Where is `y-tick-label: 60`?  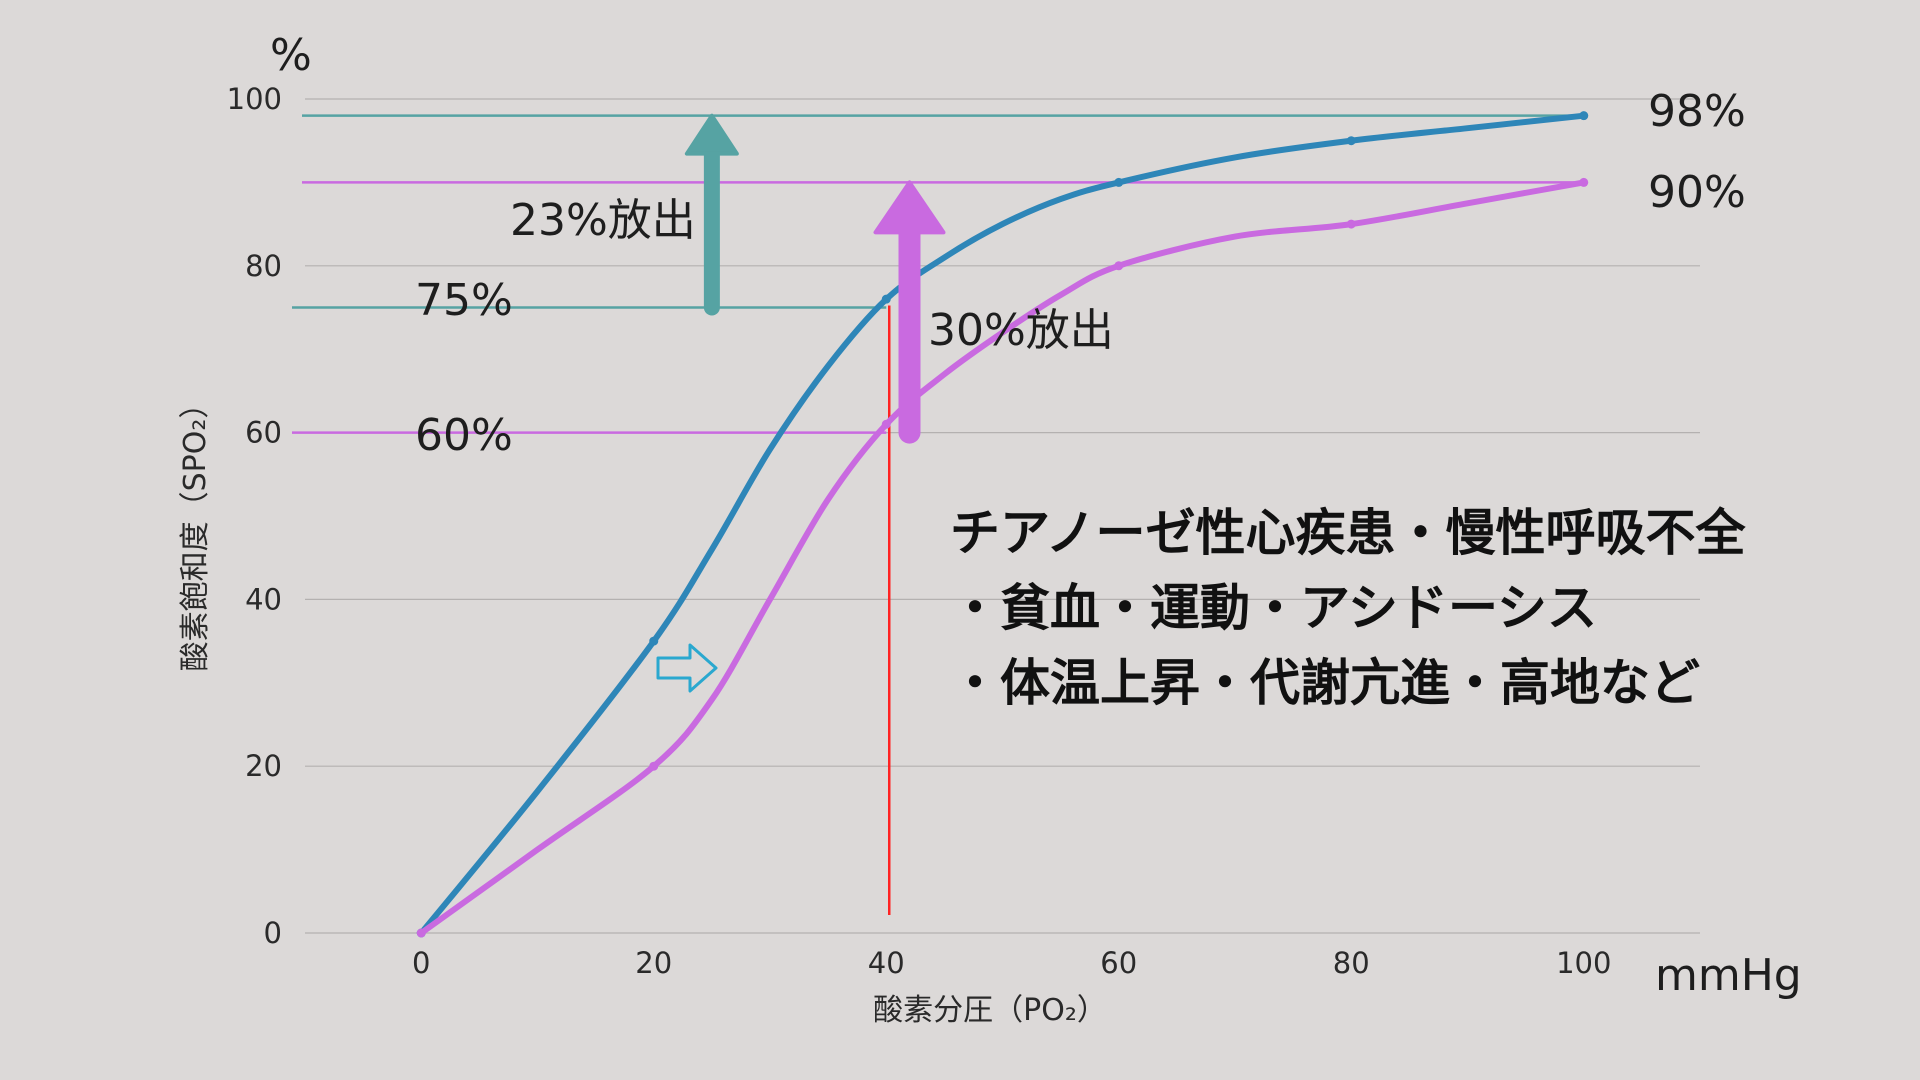 y-tick-label: 60 is located at coordinates (263, 433).